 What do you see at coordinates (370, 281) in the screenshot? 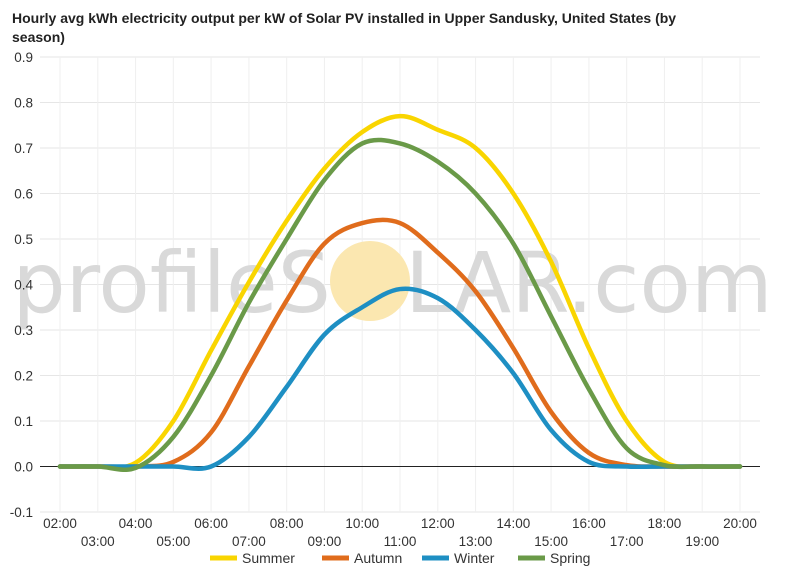
I see `watermark-sun-icon` at bounding box center [370, 281].